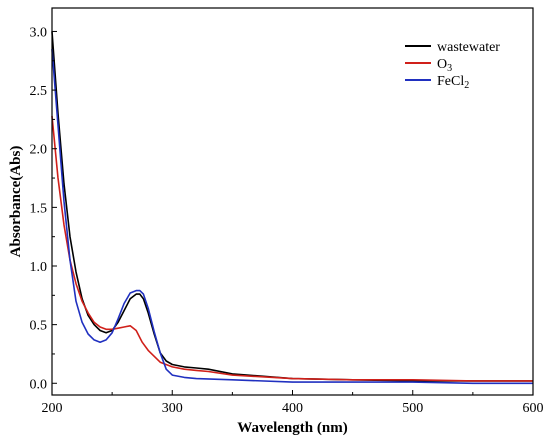 This screenshot has width=550, height=440. Describe the element at coordinates (39, 326) in the screenshot. I see `y-tick-label: 0.5` at that location.